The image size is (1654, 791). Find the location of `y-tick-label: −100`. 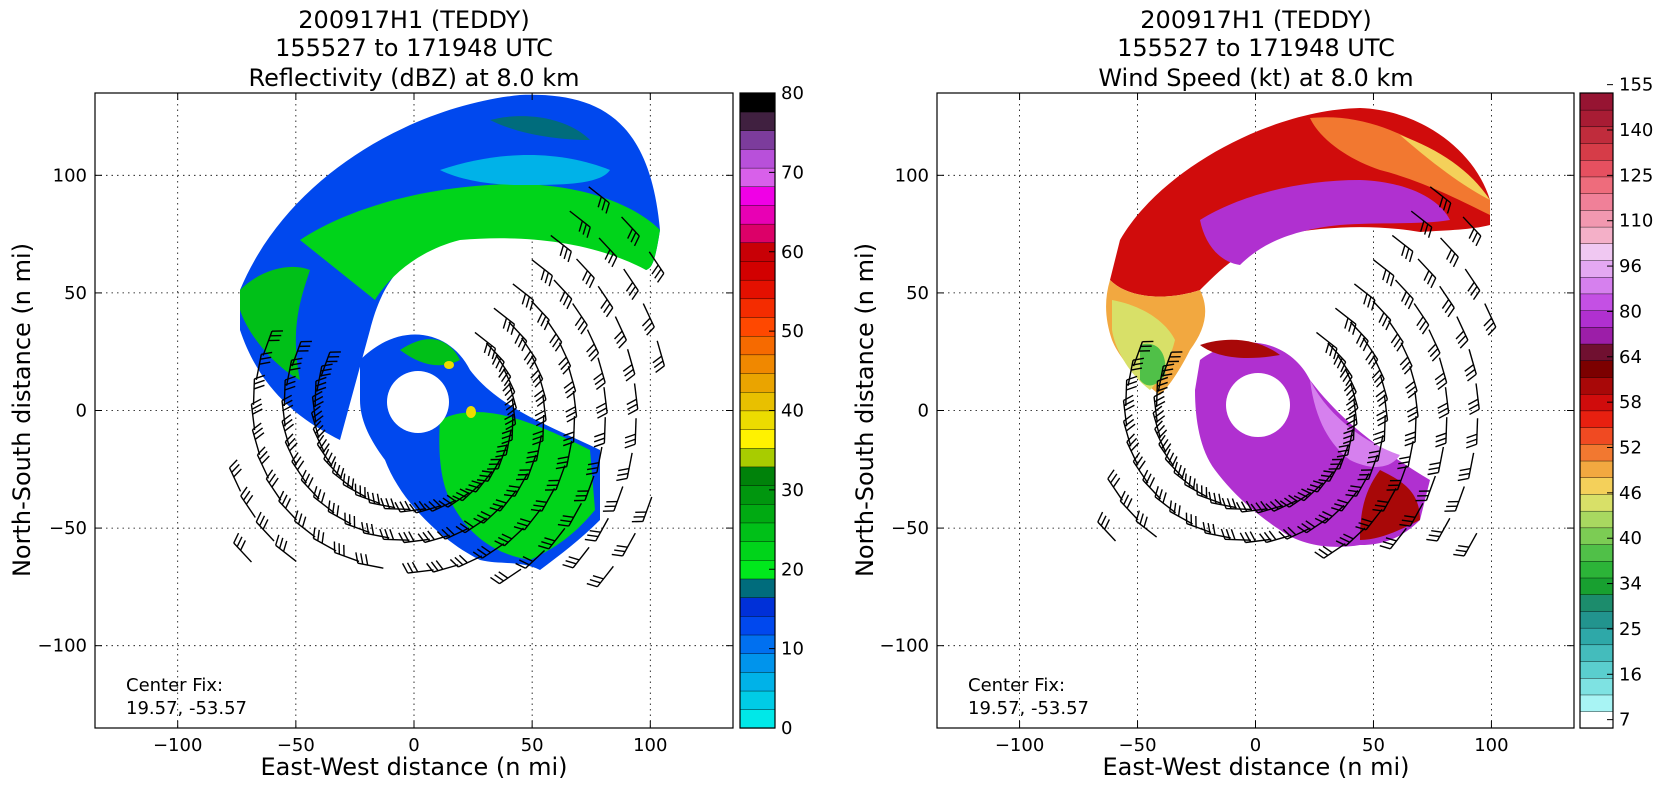

y-tick-label: −100 is located at coordinates (62, 646).